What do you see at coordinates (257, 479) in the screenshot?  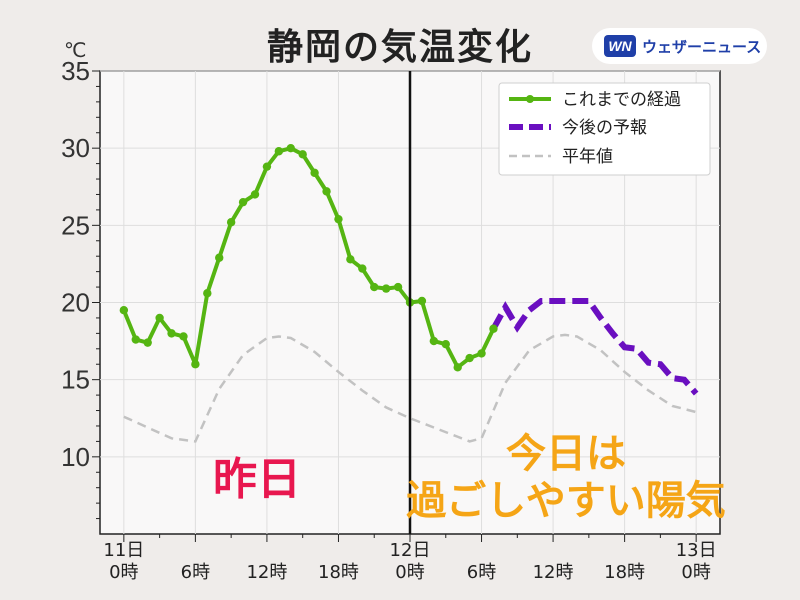 I see `yesterday-annotation: 昨日` at bounding box center [257, 479].